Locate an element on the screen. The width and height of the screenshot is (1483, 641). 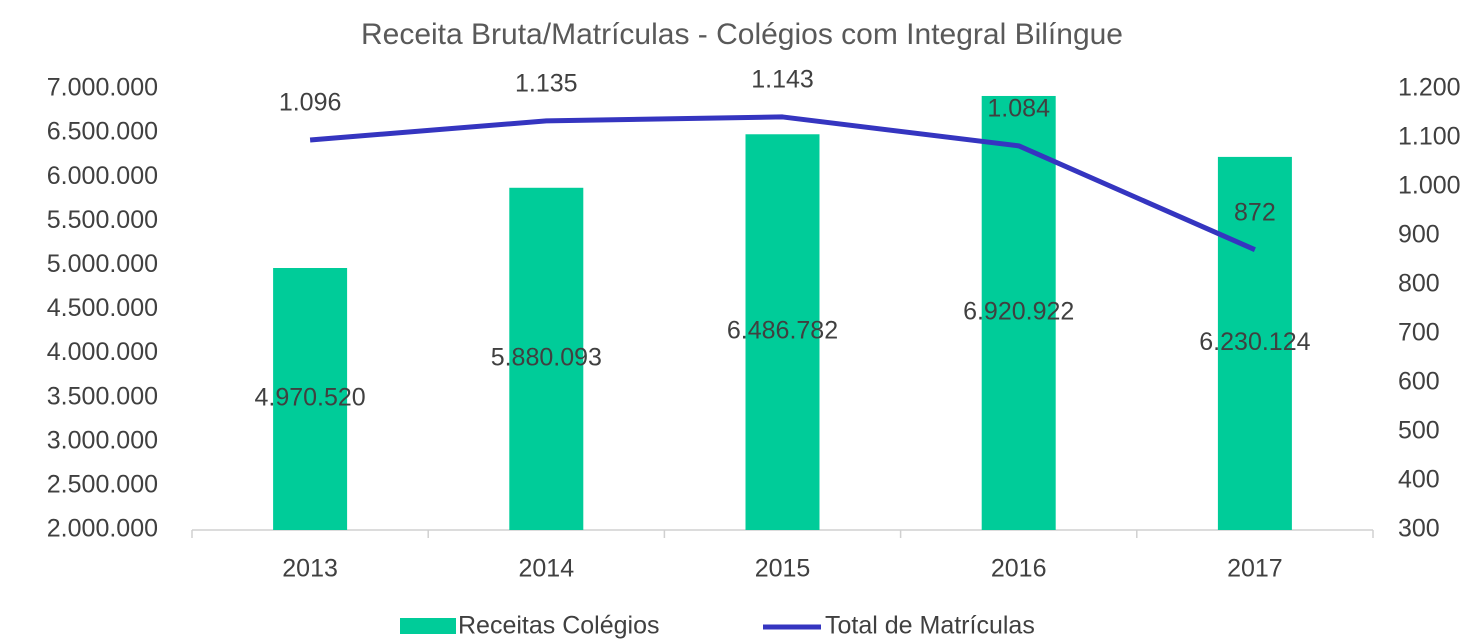
y-tick-label: 7.000.000 is located at coordinates (102, 88).